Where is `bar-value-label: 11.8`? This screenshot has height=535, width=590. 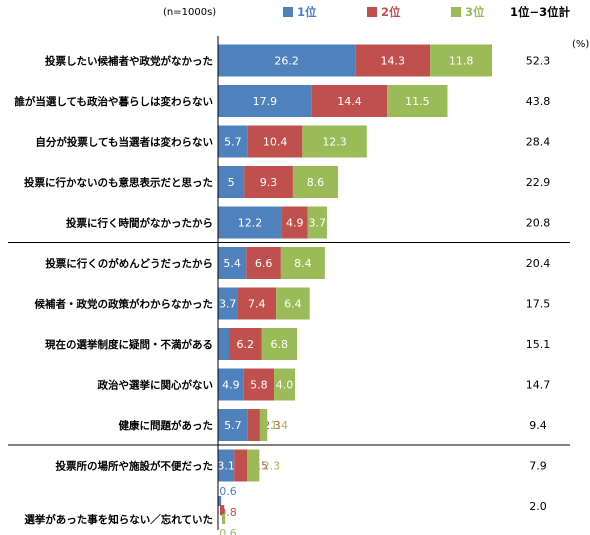 bar-value-label: 11.8 is located at coordinates (461, 61).